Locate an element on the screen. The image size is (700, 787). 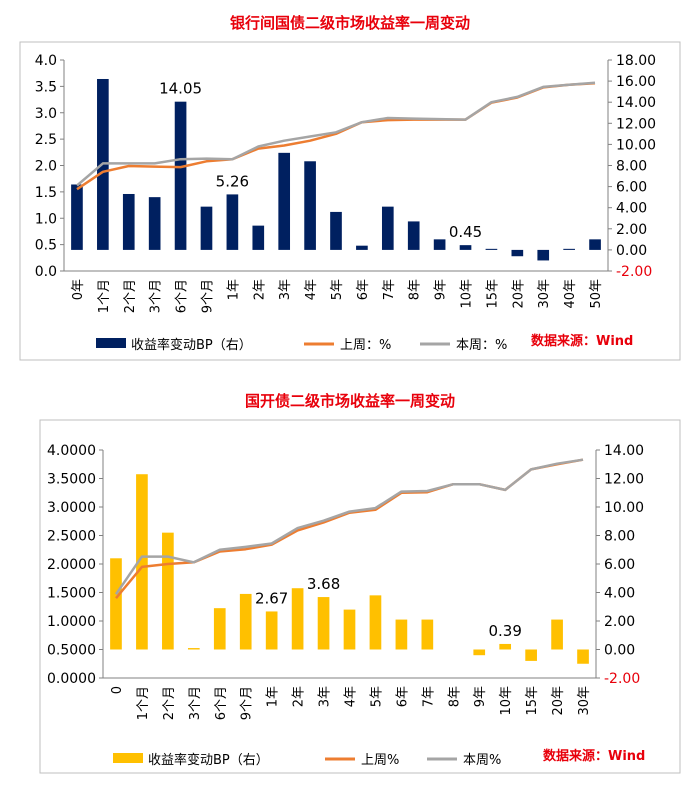
chart1-right-tick-label: 16.00 is located at coordinates (636, 82).